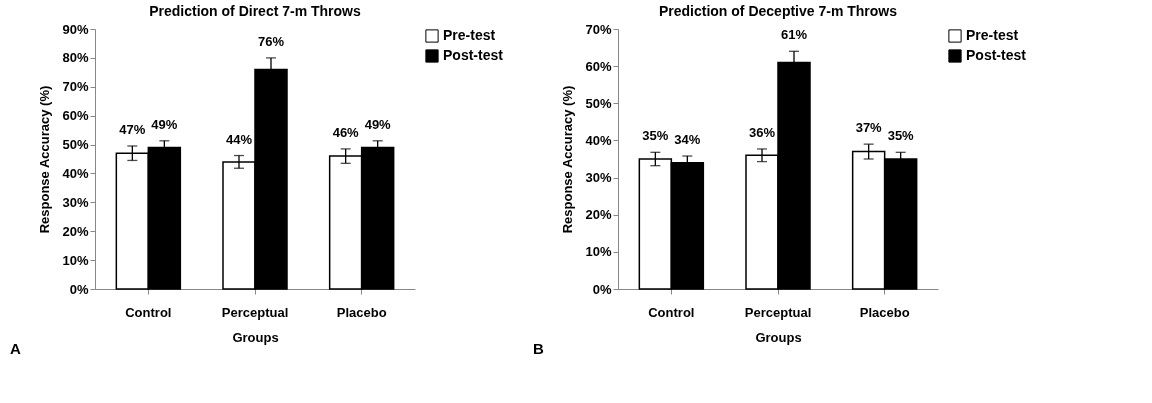  Describe the element at coordinates (239, 139) in the screenshot. I see `data-label: 44%` at that location.